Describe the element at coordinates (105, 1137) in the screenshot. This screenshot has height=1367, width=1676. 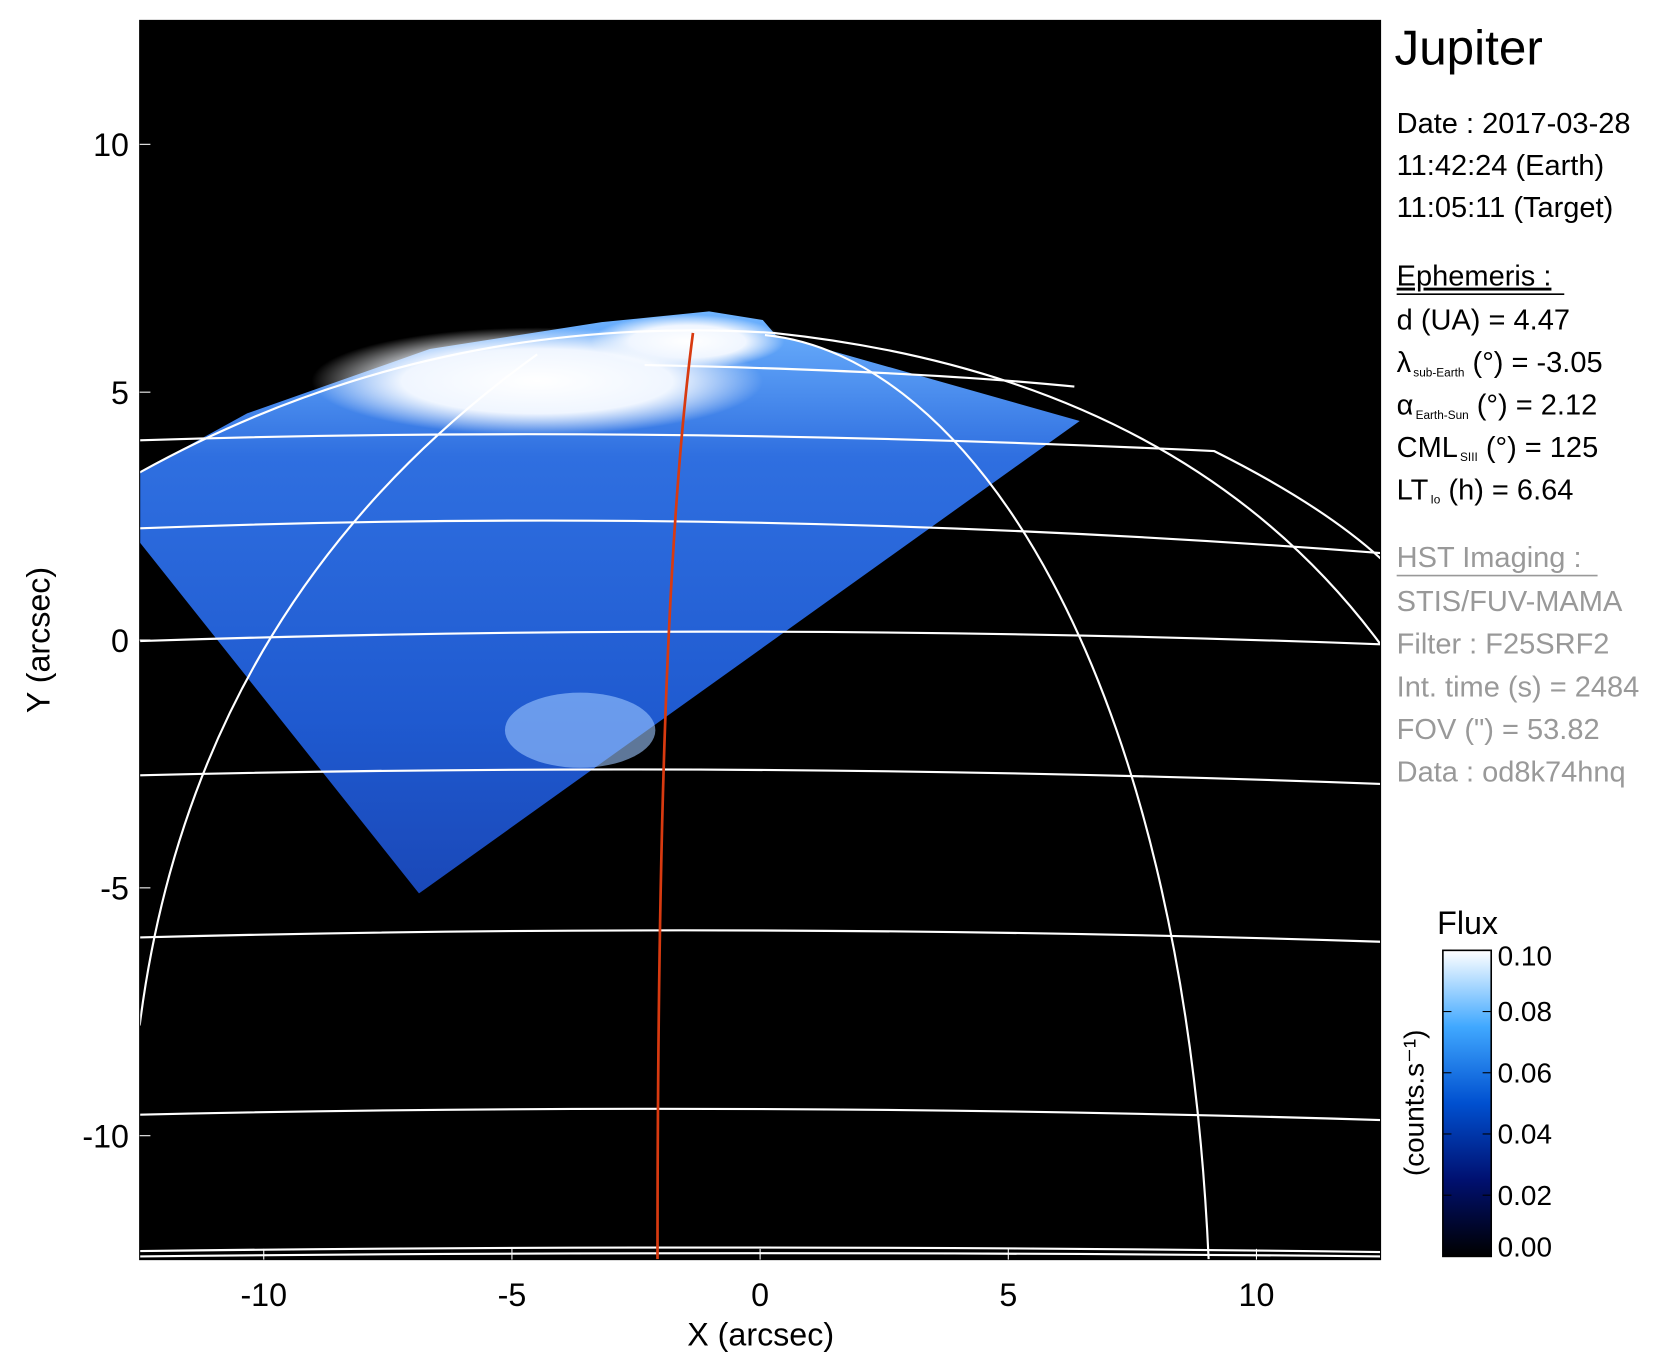
I see `y-tick-label: -10` at that location.